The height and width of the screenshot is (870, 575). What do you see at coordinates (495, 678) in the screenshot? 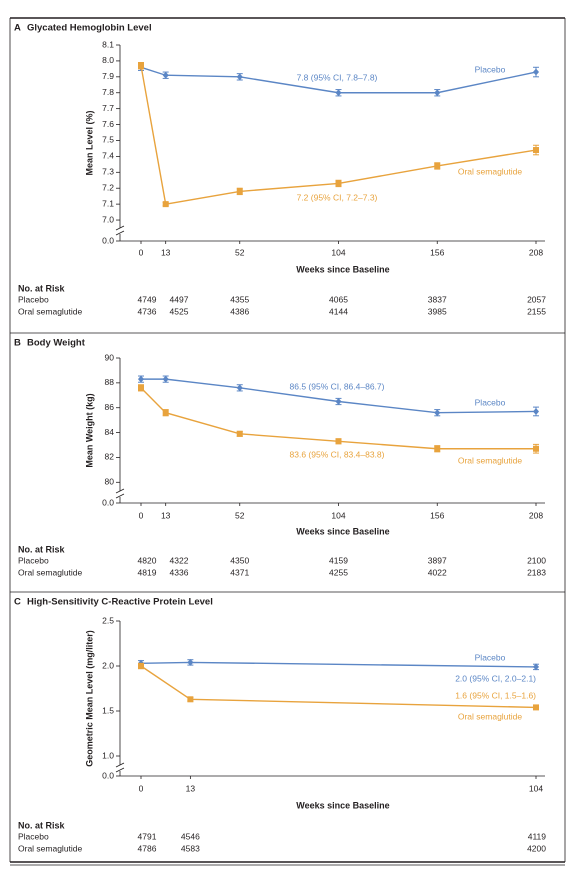
I see `annotation: 2.0 (95% CI, 2.0–2.1)` at bounding box center [495, 678].